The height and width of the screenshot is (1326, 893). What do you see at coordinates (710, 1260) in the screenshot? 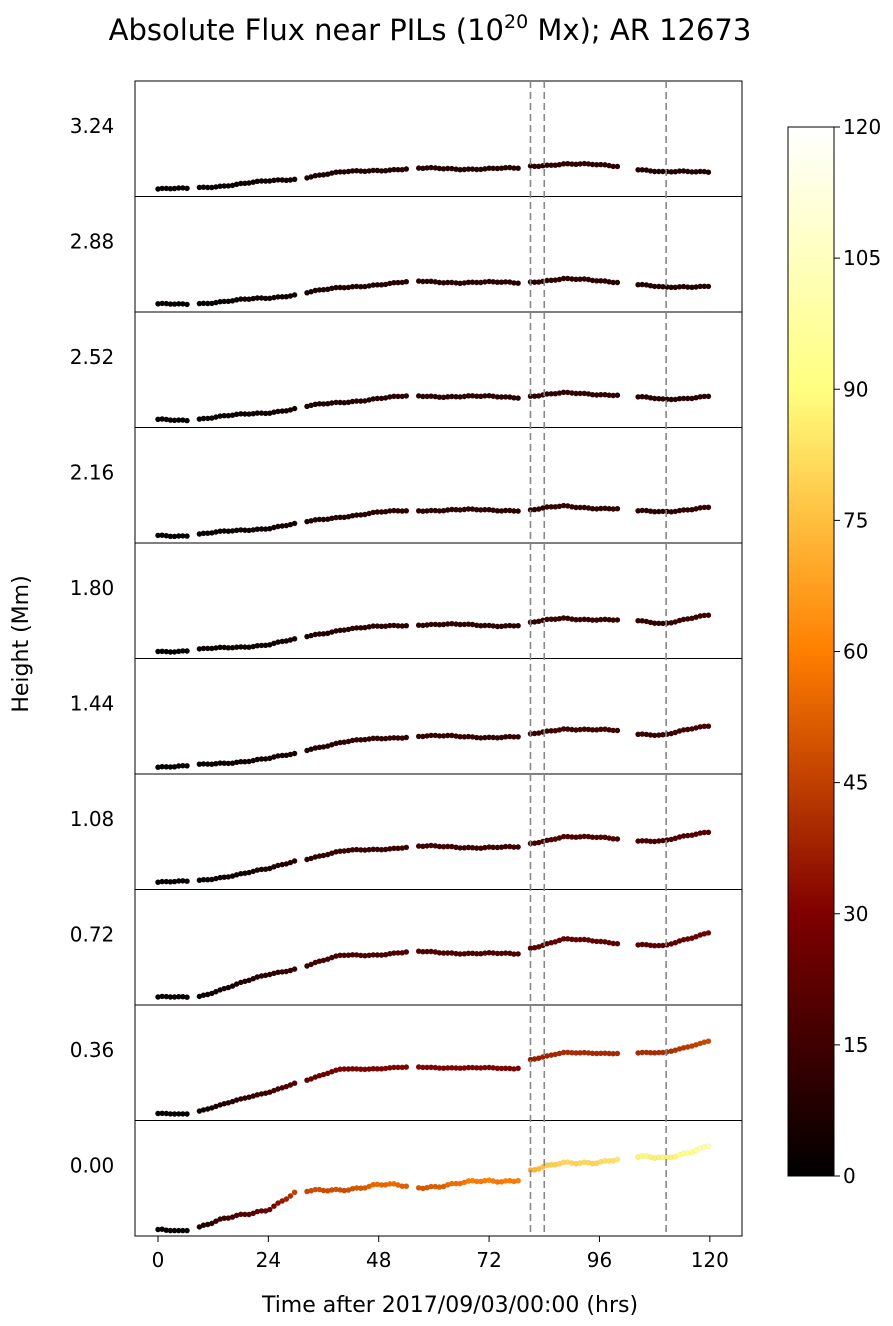
I see `x-tick-label: 120` at bounding box center [710, 1260].